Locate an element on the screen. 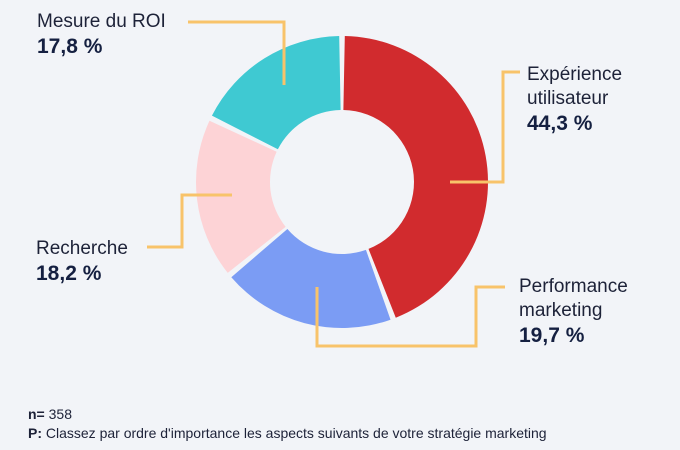 The image size is (680, 450). slice-label-2-line-0: Recherche is located at coordinates (82, 248).